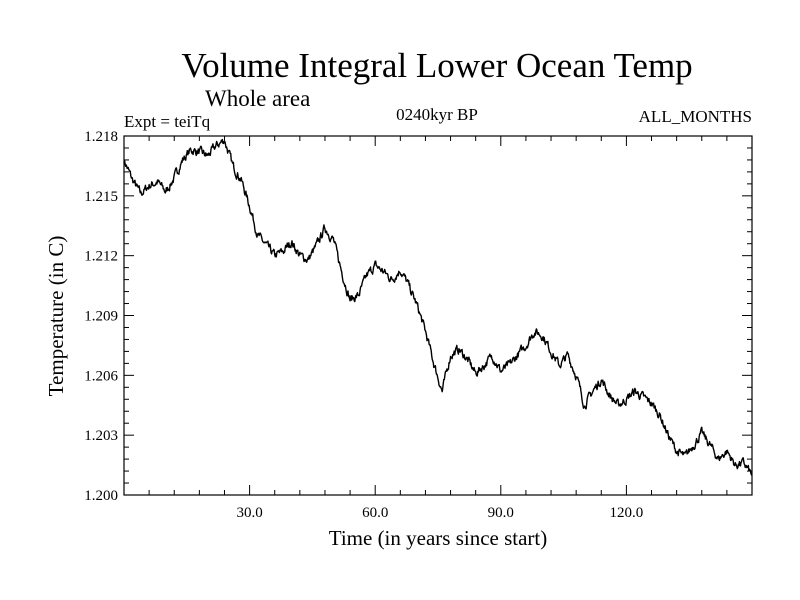  I want to click on x-tick-label: 60.0, so click(375, 513).